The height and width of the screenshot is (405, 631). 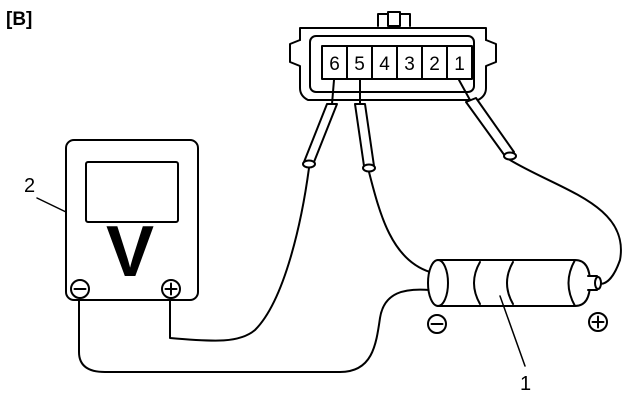 What do you see at coordinates (29, 186) in the screenshot?
I see `callout-multimeter: 2` at bounding box center [29, 186].